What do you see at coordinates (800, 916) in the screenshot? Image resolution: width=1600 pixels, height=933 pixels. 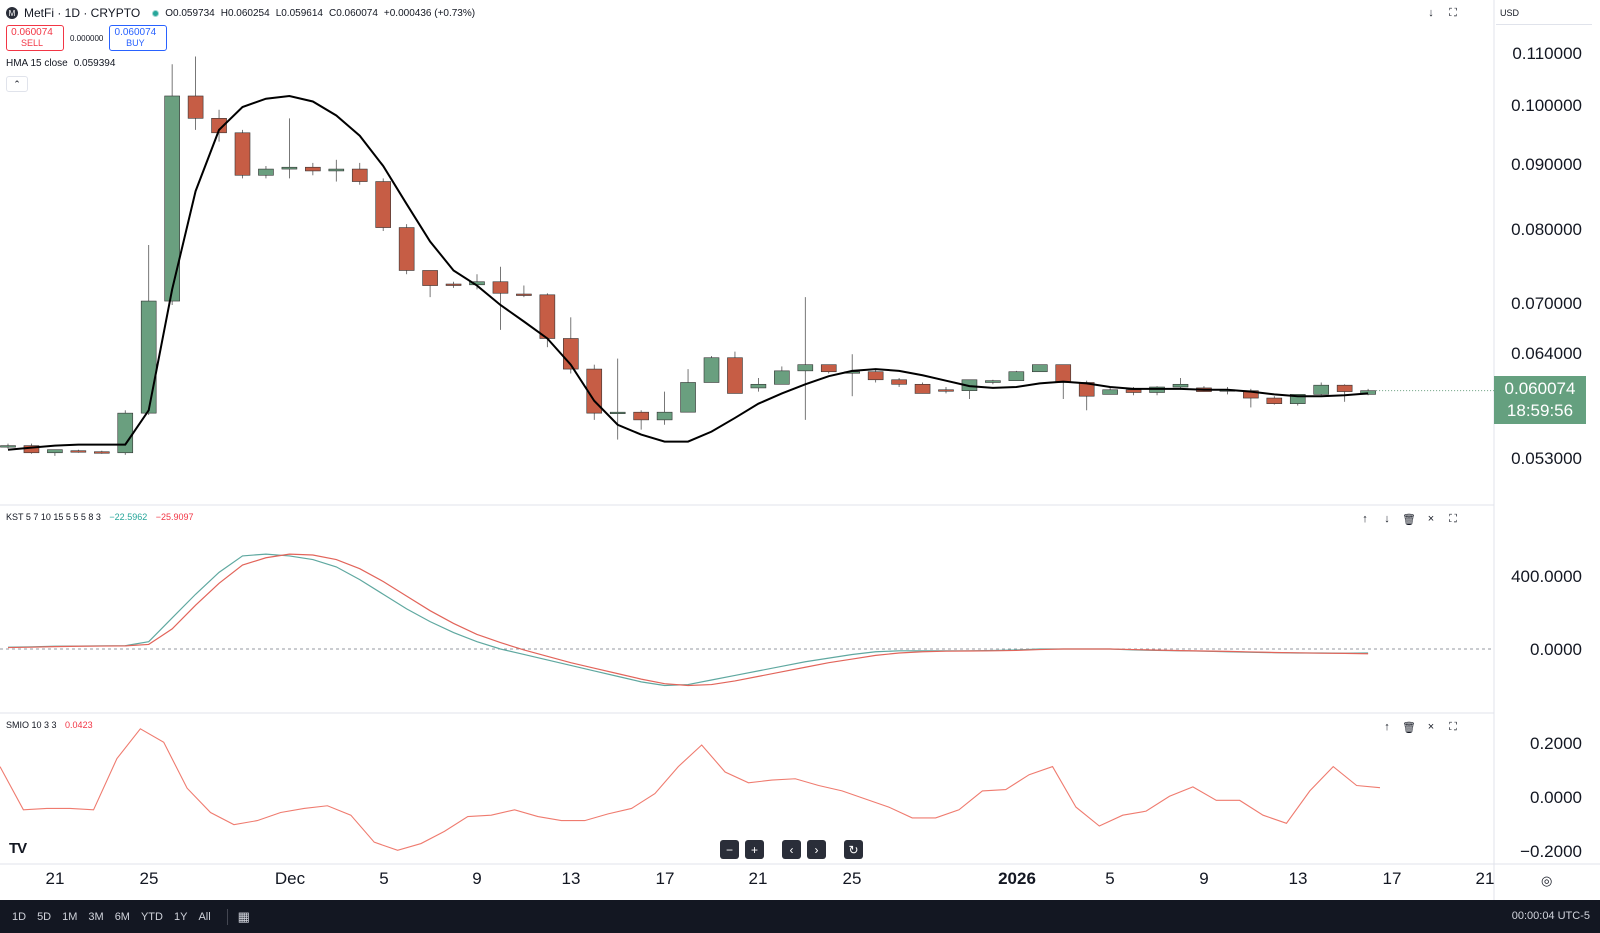 I see `bottom-toolbar: 1D 5D 1M 3M 6M YTD 1Y All ▦` at bounding box center [800, 916].